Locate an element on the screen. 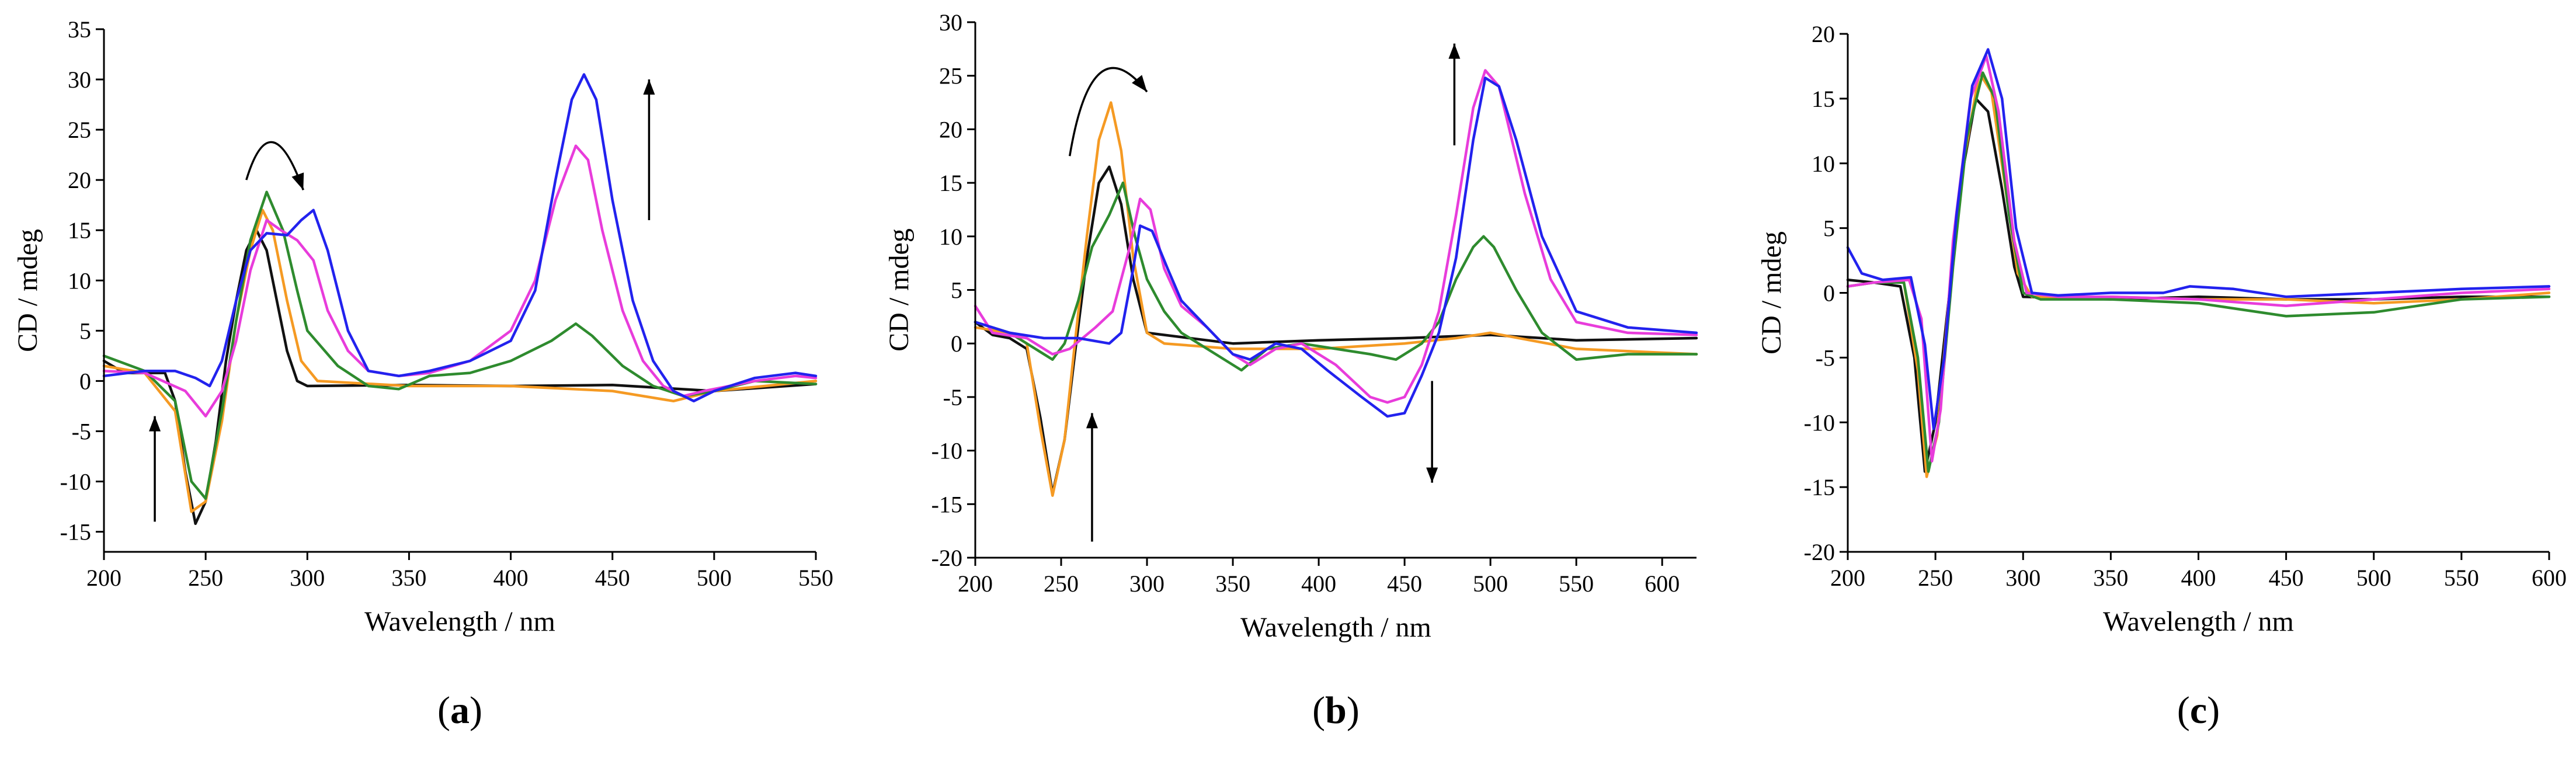  panel-label: (a) is located at coordinates (459, 710).